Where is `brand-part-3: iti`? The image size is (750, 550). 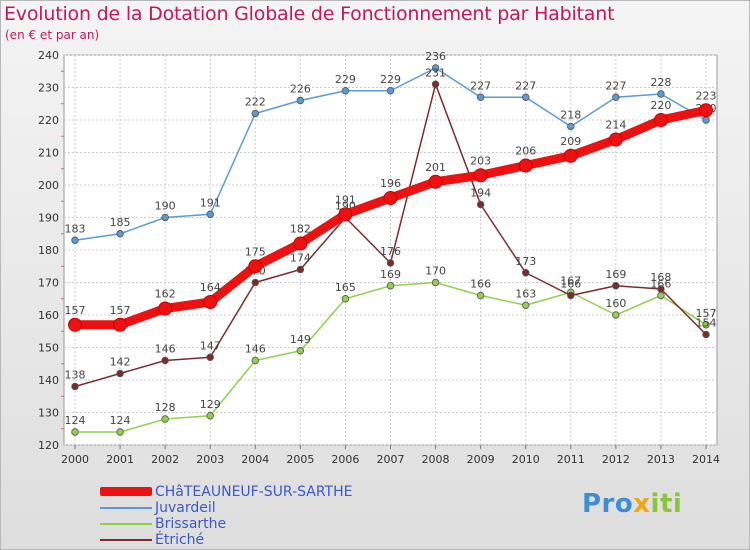
brand-part-3: iti is located at coordinates (666, 504).